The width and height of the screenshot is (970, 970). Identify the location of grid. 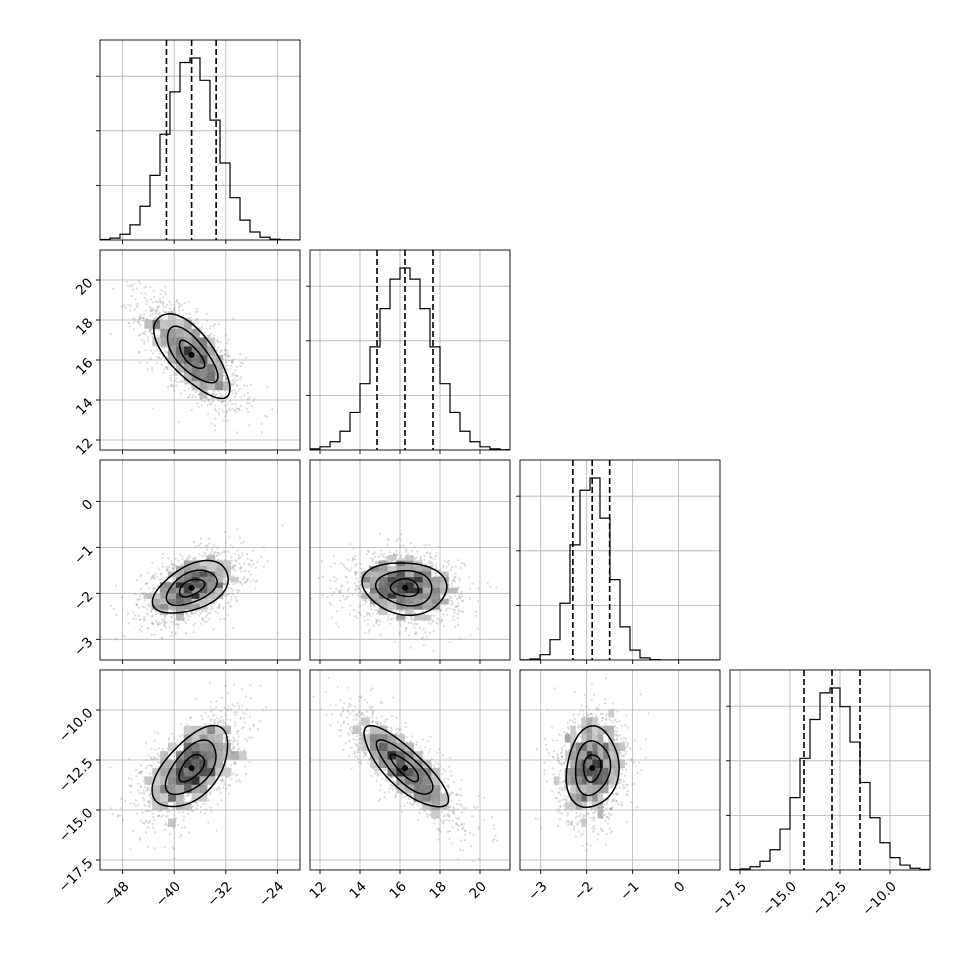
(200, 560).